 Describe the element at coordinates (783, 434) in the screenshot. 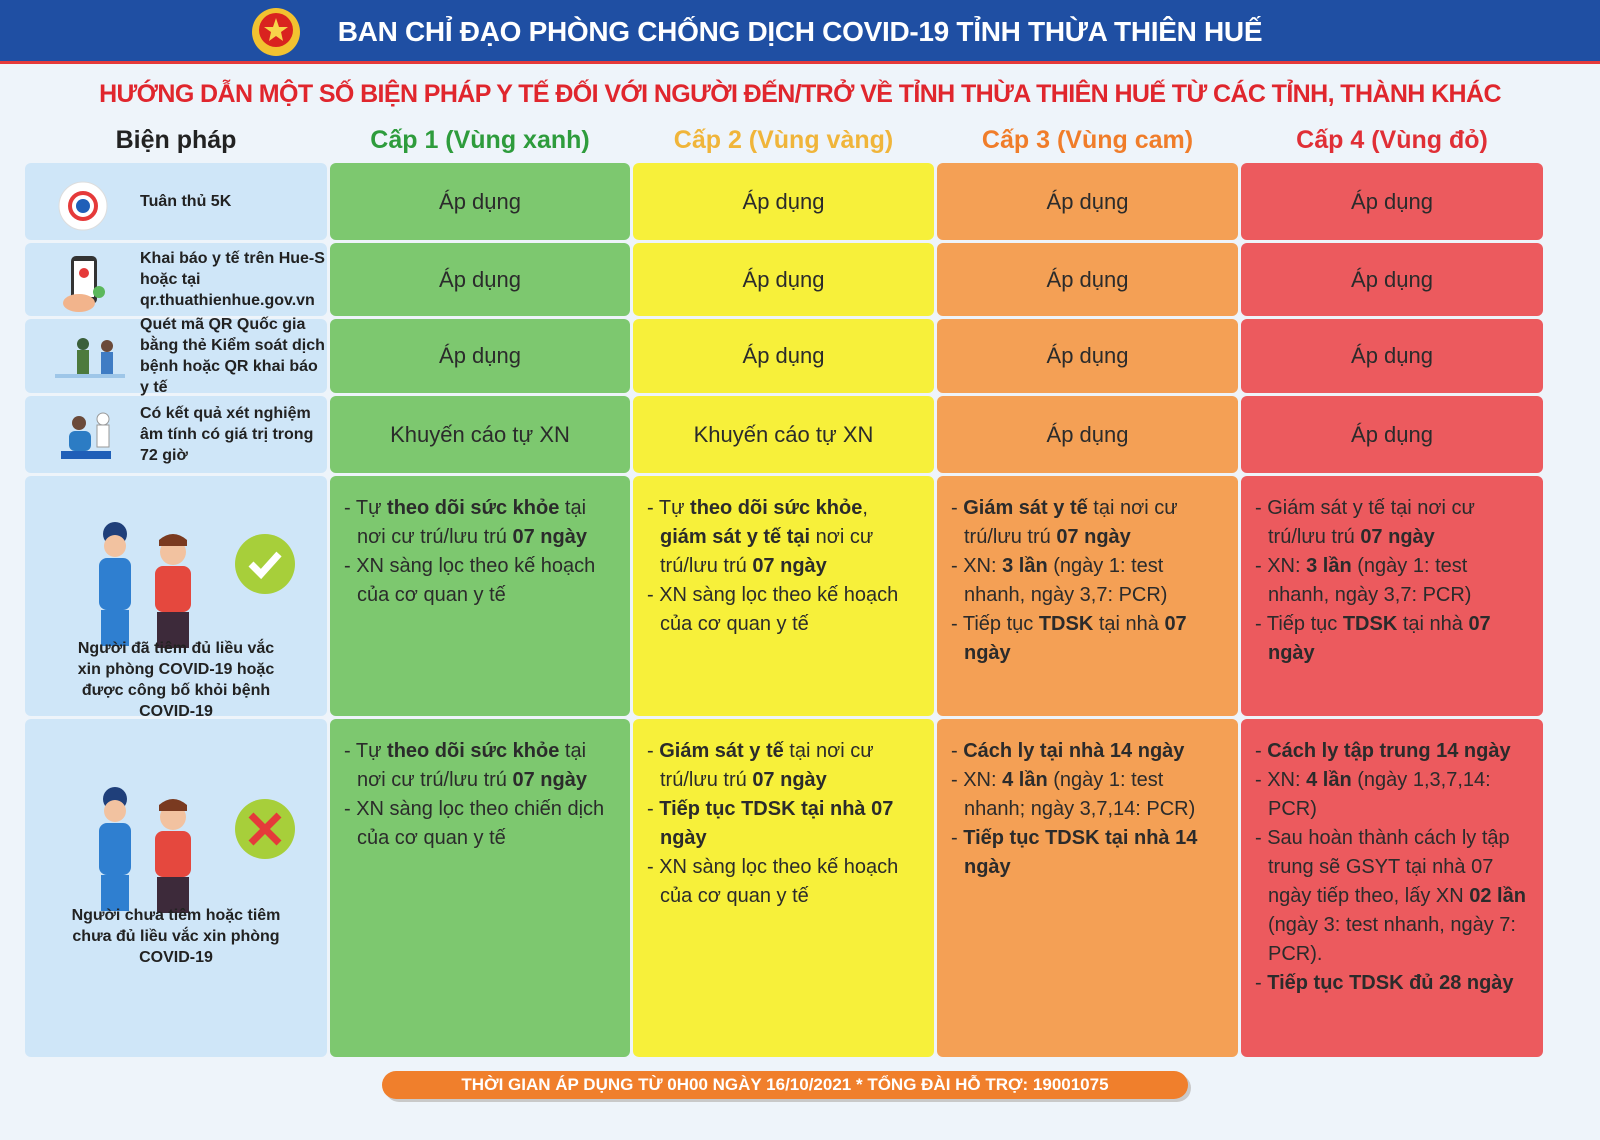

I see `table-cell: Khuyến cáo tự XN` at that location.